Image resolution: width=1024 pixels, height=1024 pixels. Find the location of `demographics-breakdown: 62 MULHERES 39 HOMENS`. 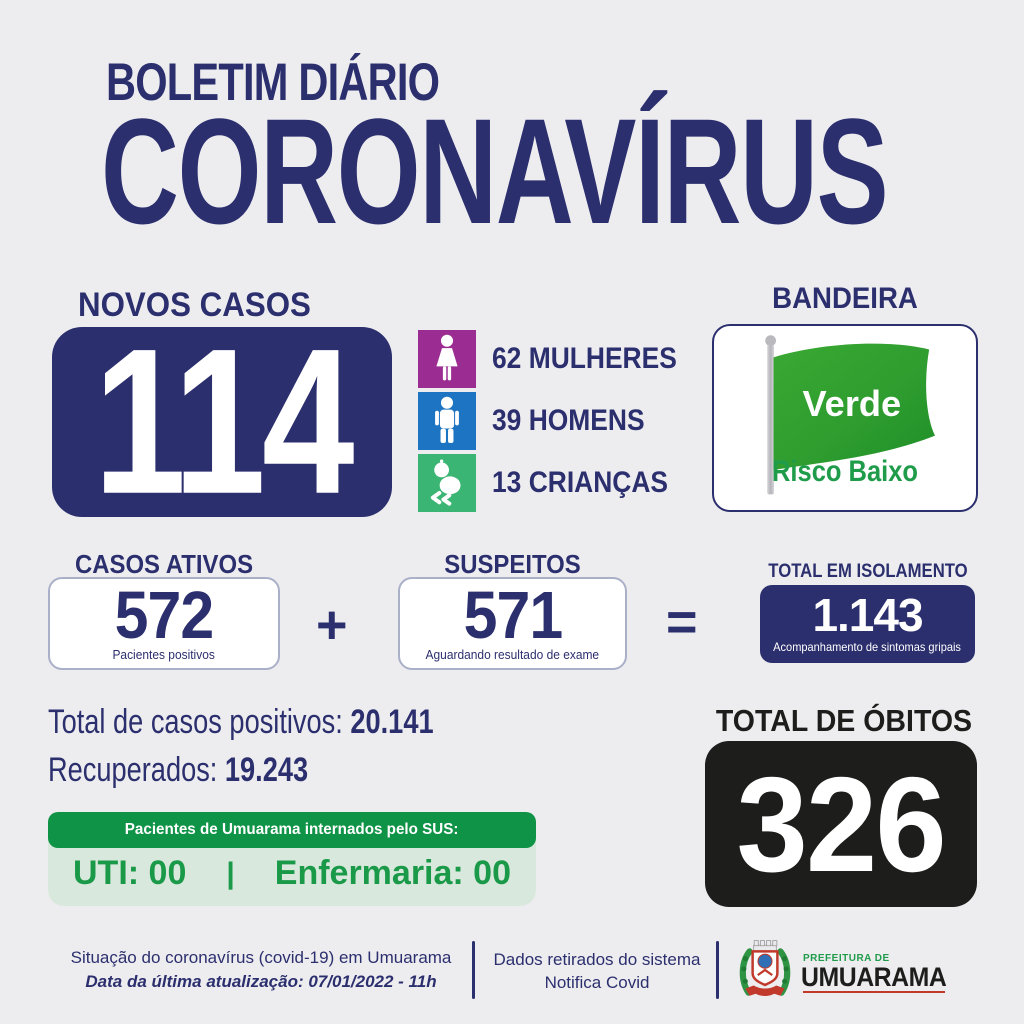

demographics-breakdown: 62 MULHERES 39 HOMENS is located at coordinates (560, 421).